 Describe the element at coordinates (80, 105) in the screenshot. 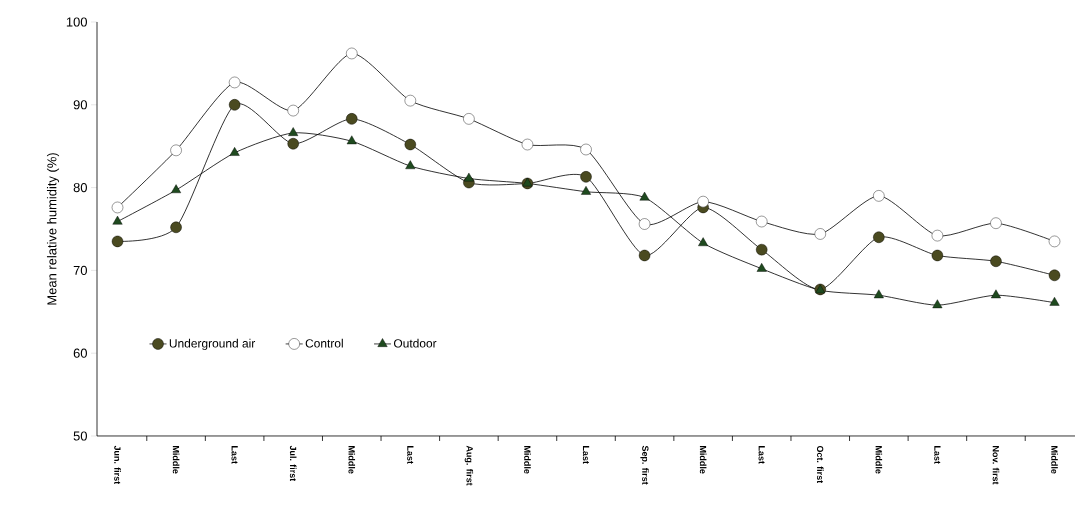

I see `y-tick-label: 90` at that location.